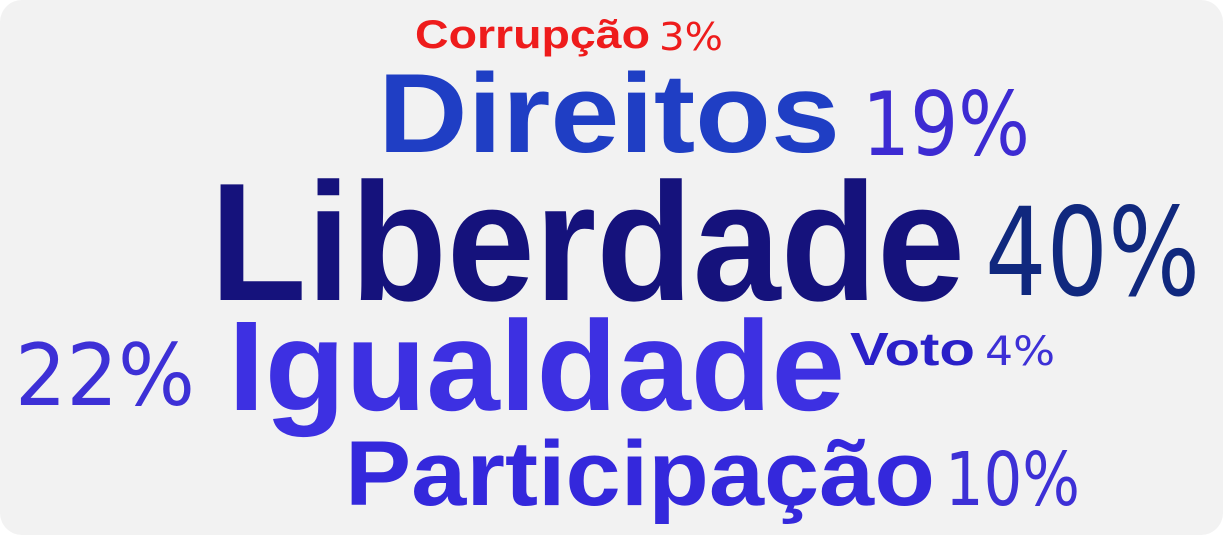  Describe the element at coordinates (691, 37) in the screenshot. I see `share-label: 3%` at that location.